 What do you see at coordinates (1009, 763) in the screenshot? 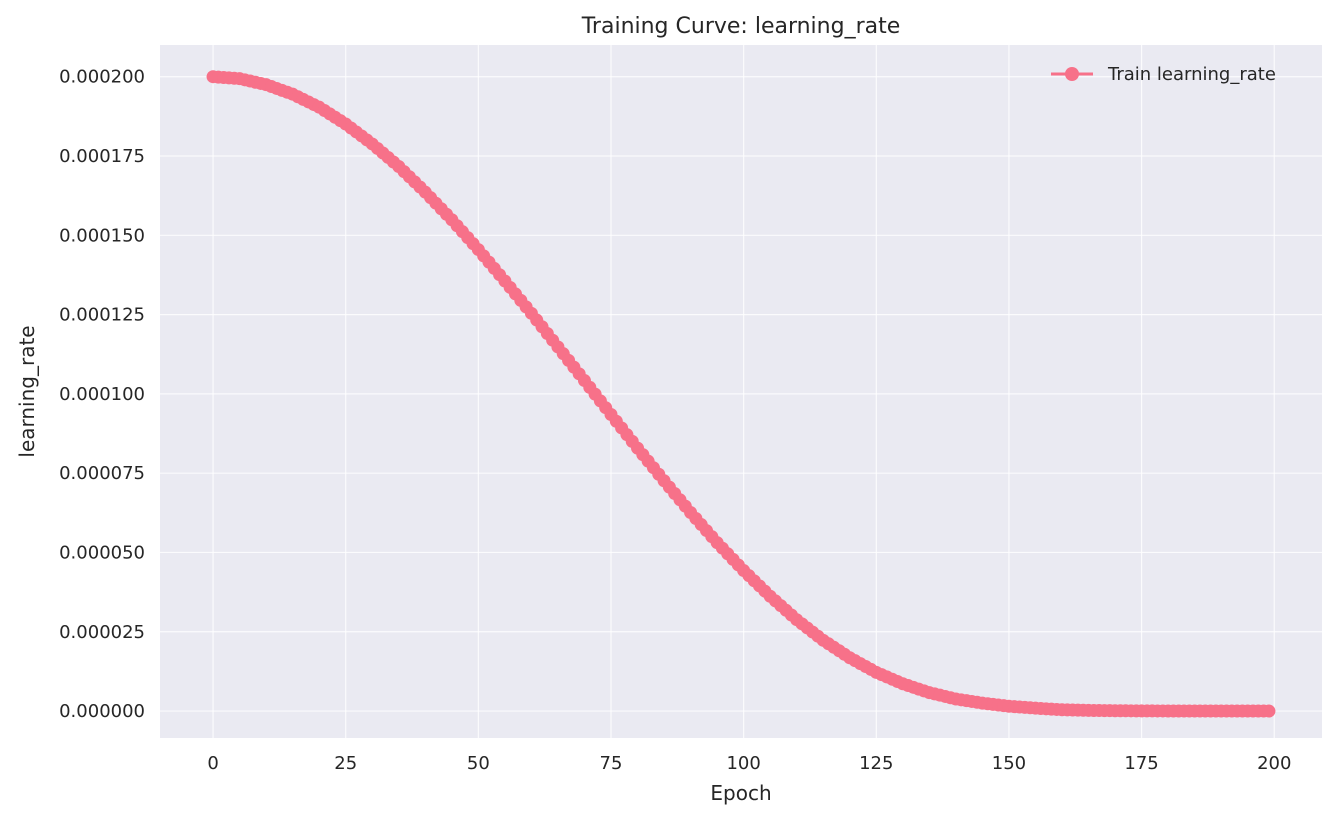
I see `x-tick-label: 150` at bounding box center [1009, 763].